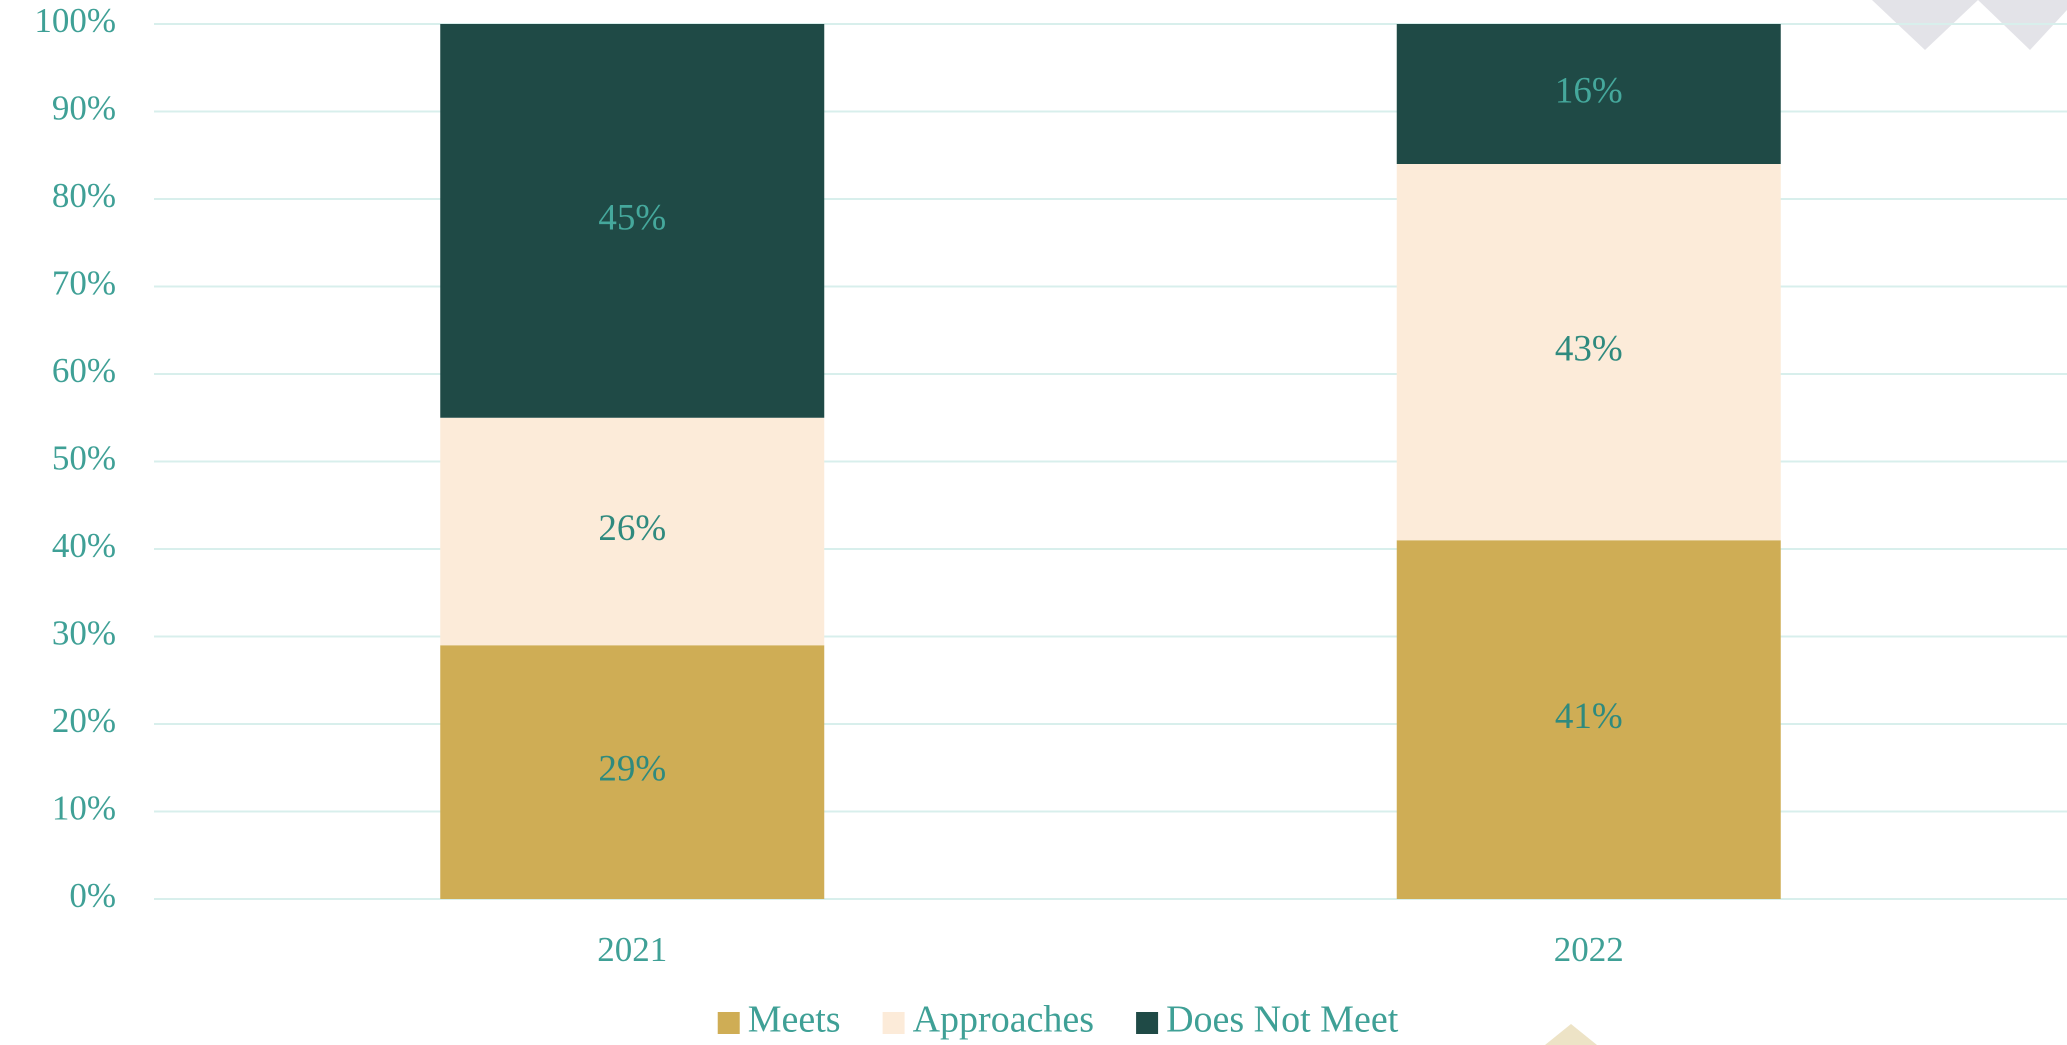 Image resolution: width=2067 pixels, height=1045 pixels. I want to click on y-tick-label: 10%, so click(84, 808).